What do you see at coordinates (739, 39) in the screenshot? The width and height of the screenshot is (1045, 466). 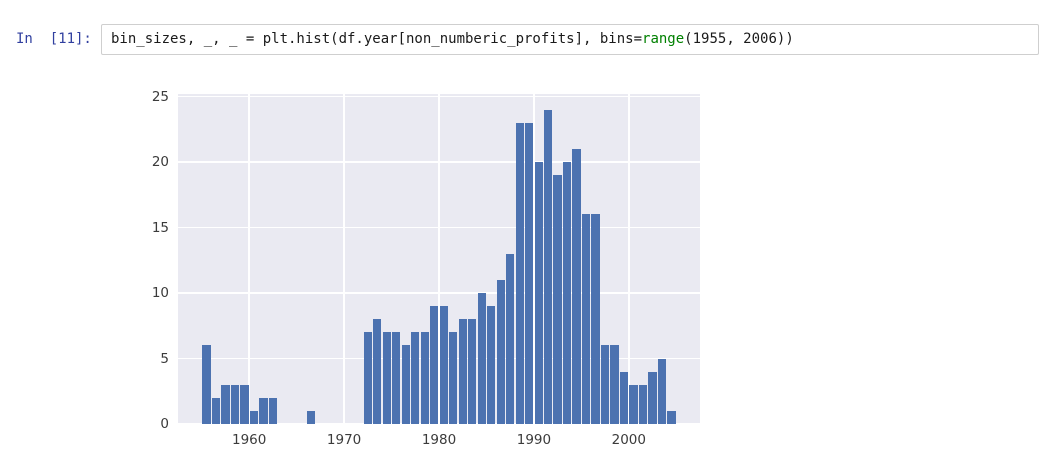 I see `code-text-post: (1955, 2006))` at bounding box center [739, 39].